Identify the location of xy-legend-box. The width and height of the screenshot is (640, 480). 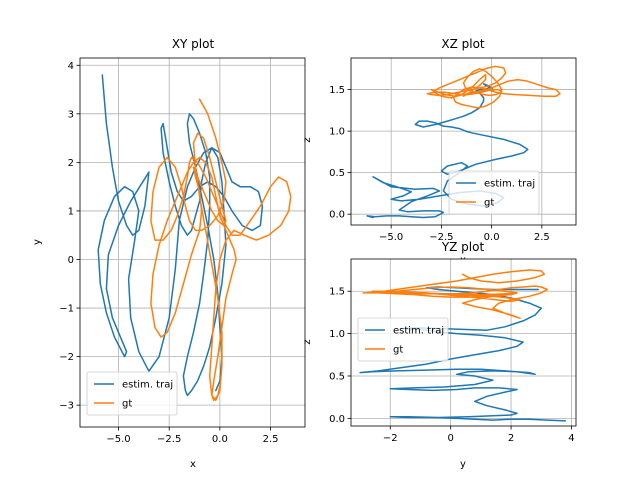
(132, 393).